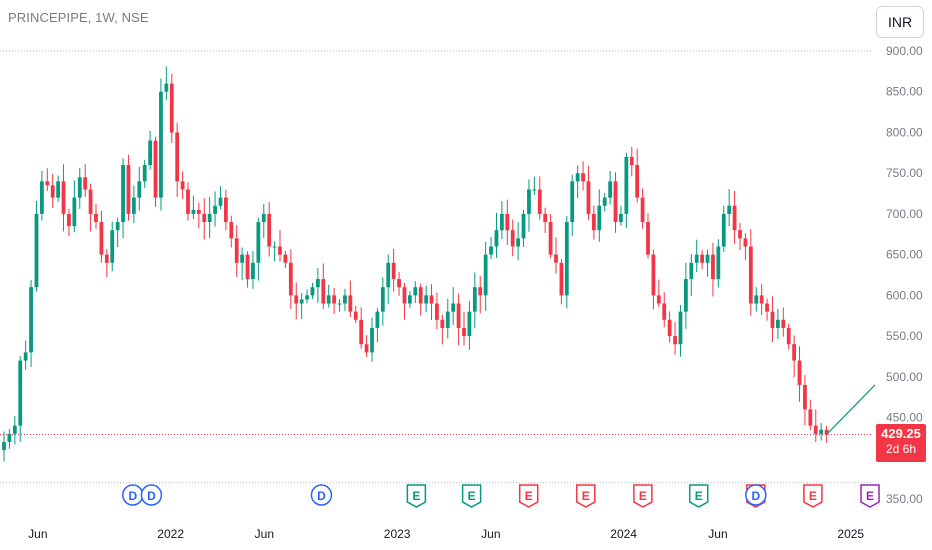  I want to click on dividend-icon, so click(321, 495).